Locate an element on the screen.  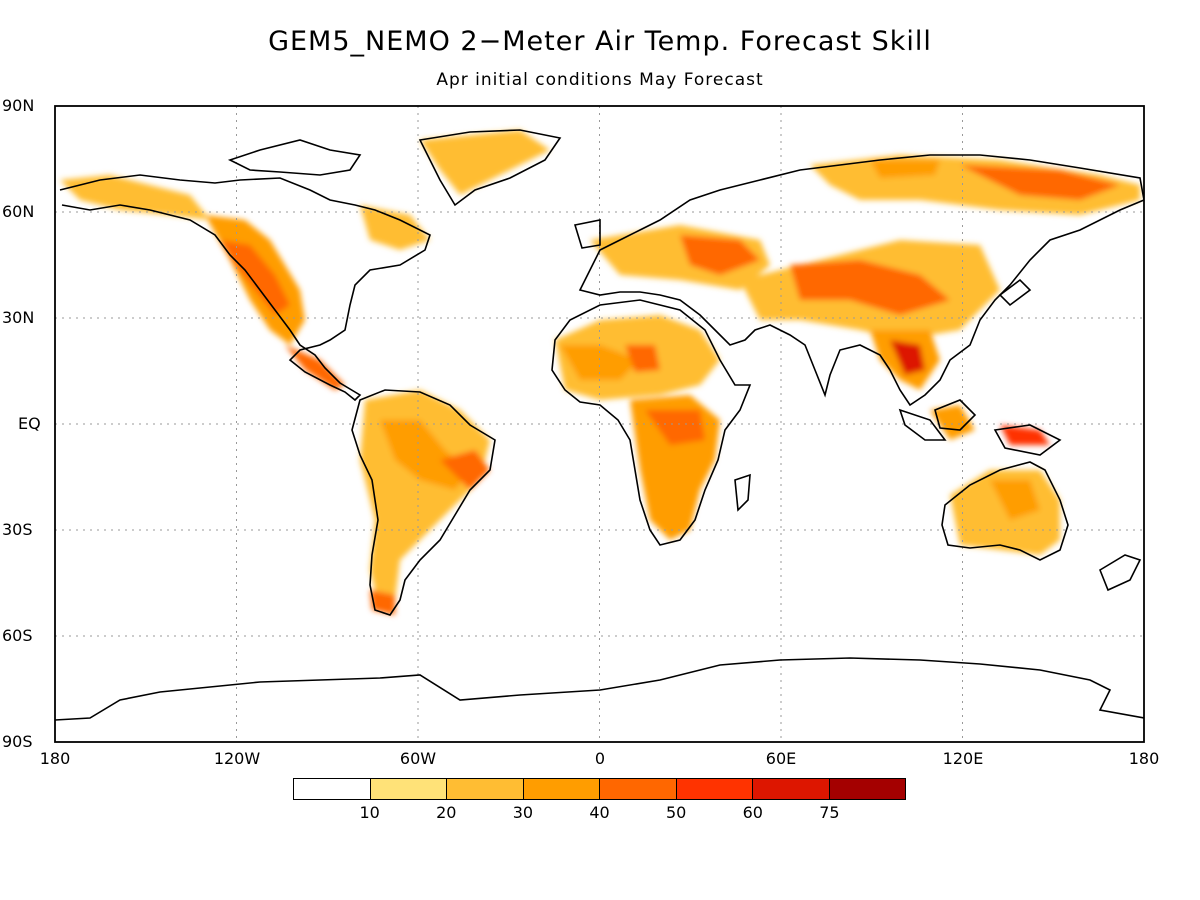
lat-label-eq: EQ is located at coordinates (29, 423).